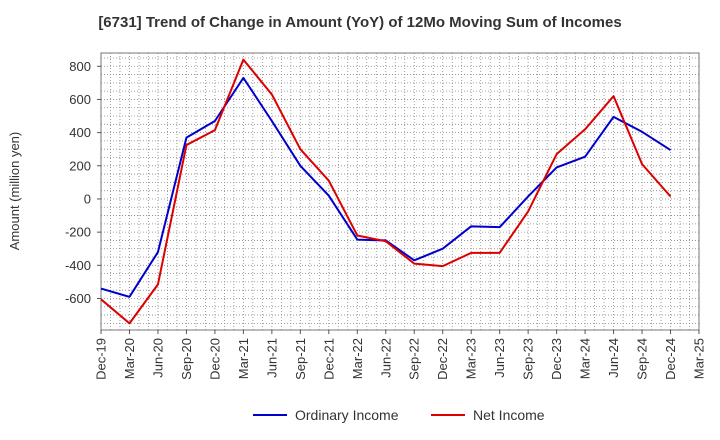 This screenshot has width=720, height=440. What do you see at coordinates (14, 191) in the screenshot?
I see `y-axis-label: Amount (million yen)` at bounding box center [14, 191].